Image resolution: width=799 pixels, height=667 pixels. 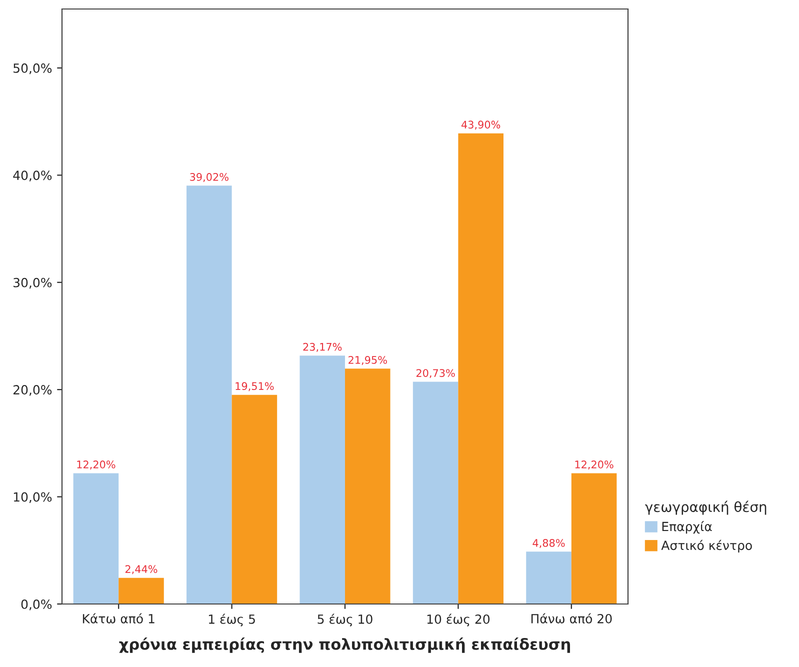 I want to click on y-tick-label: 50,0%, so click(x=33, y=68).